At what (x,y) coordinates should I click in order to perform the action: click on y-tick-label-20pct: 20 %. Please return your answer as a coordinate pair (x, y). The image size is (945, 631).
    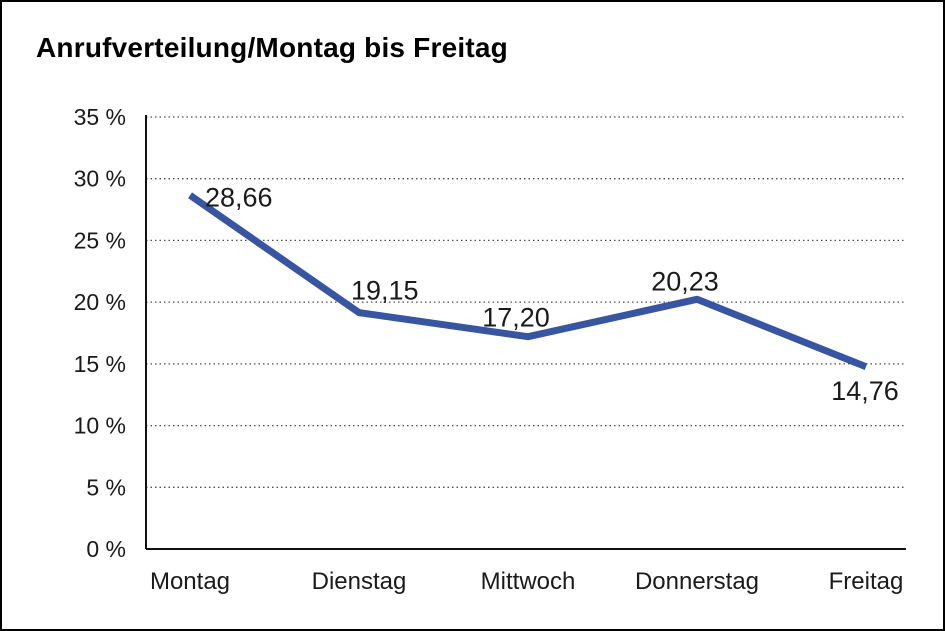
    Looking at the image, I should click on (100, 302).